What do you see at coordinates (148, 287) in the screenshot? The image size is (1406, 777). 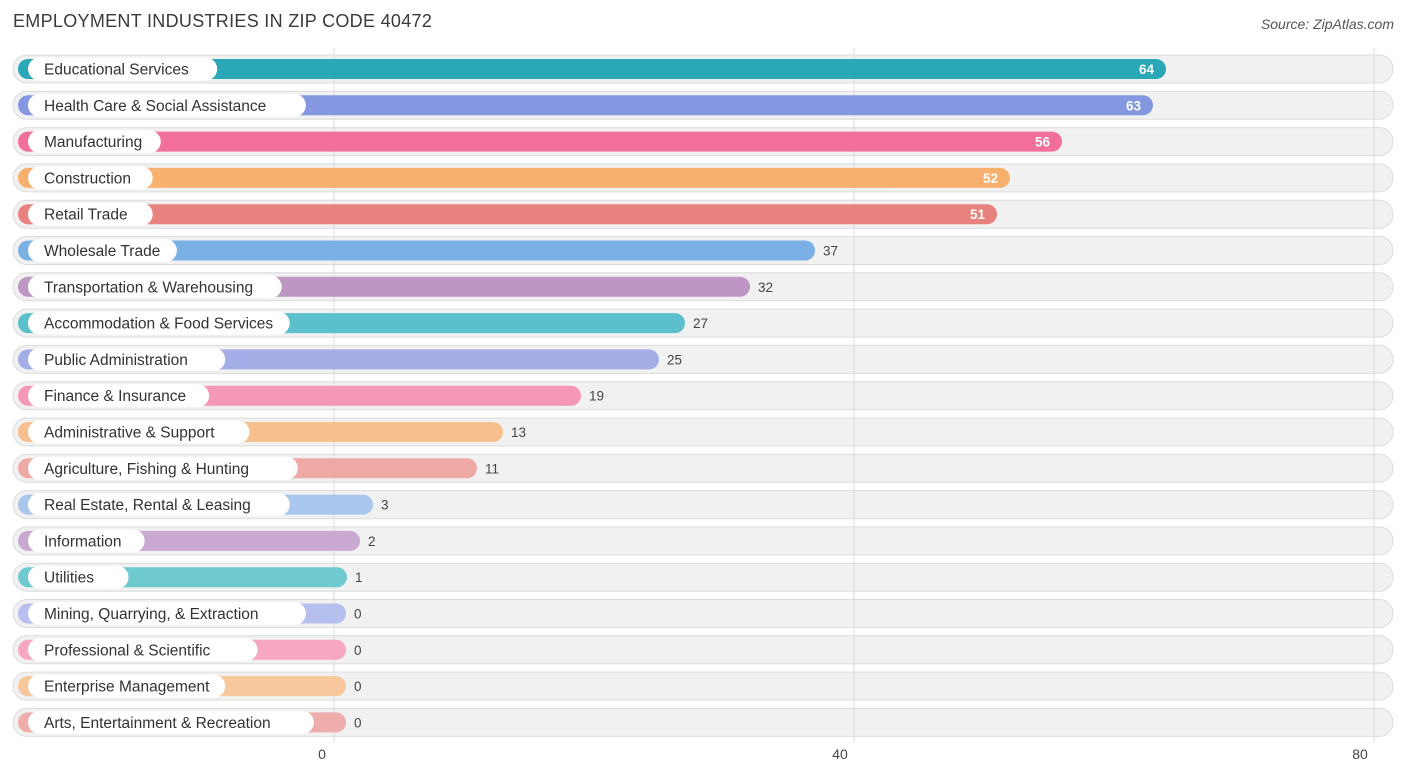 I see `category-label: Transportation & Warehousing` at bounding box center [148, 287].